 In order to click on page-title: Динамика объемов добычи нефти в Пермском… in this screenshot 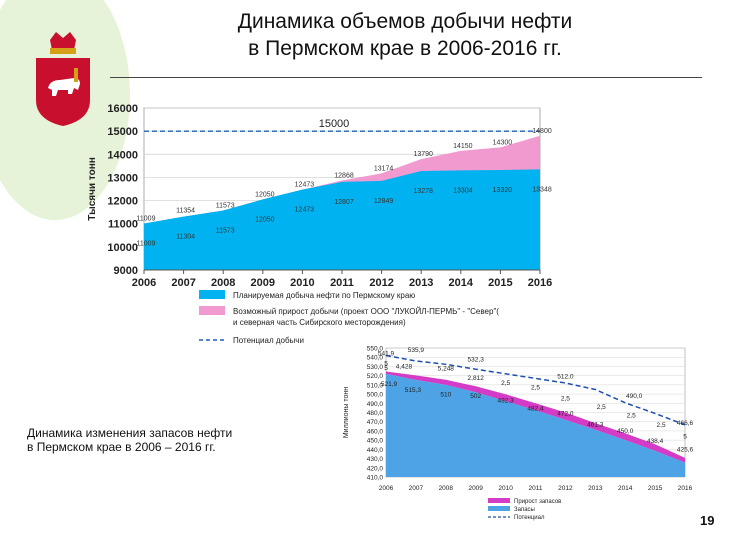, I will do `click(405, 35)`.